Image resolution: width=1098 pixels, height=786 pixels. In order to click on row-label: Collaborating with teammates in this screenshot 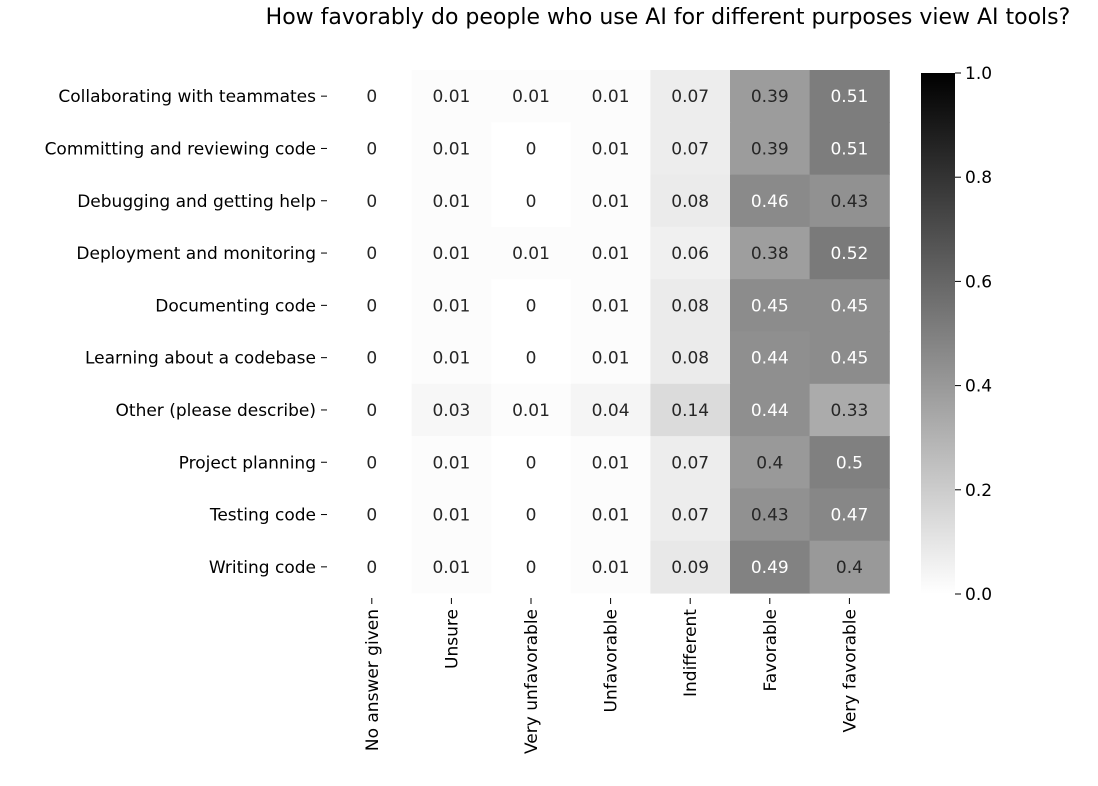, I will do `click(187, 97)`.